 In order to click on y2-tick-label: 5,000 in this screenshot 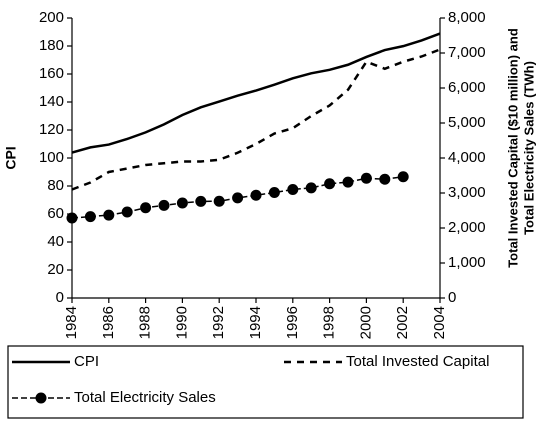, I will do `click(467, 122)`.